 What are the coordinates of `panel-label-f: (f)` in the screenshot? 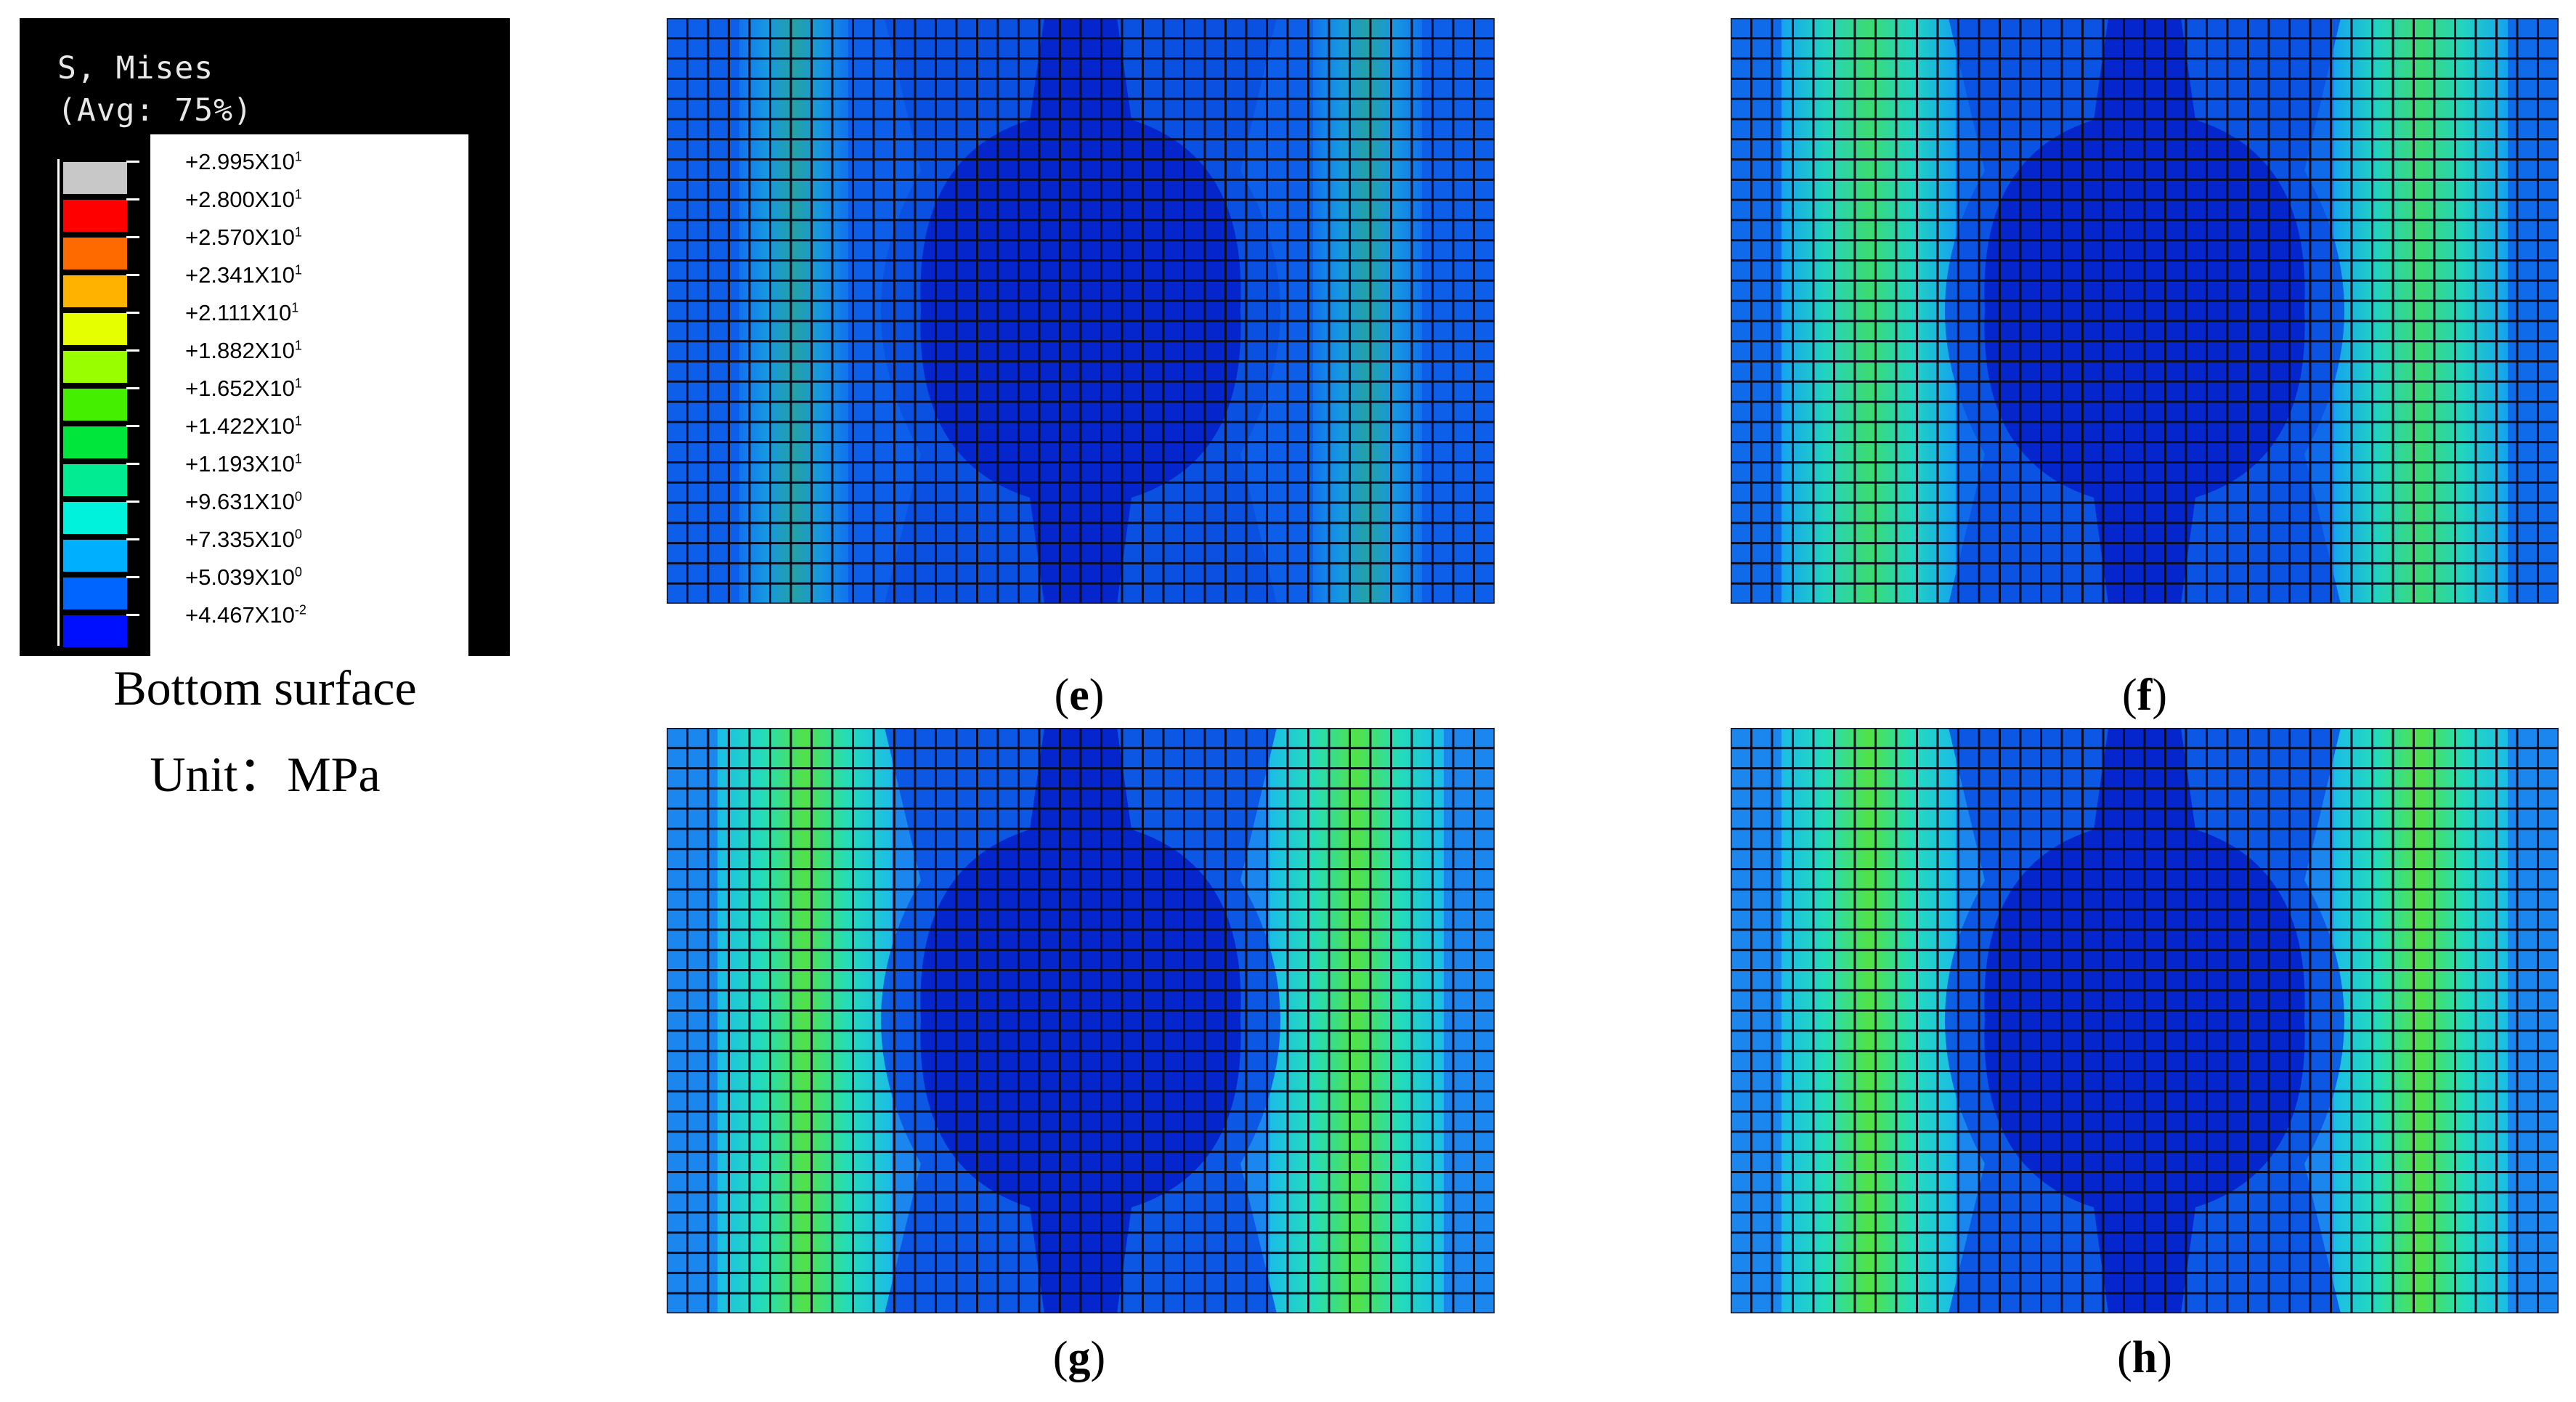 It's located at (2144, 695).